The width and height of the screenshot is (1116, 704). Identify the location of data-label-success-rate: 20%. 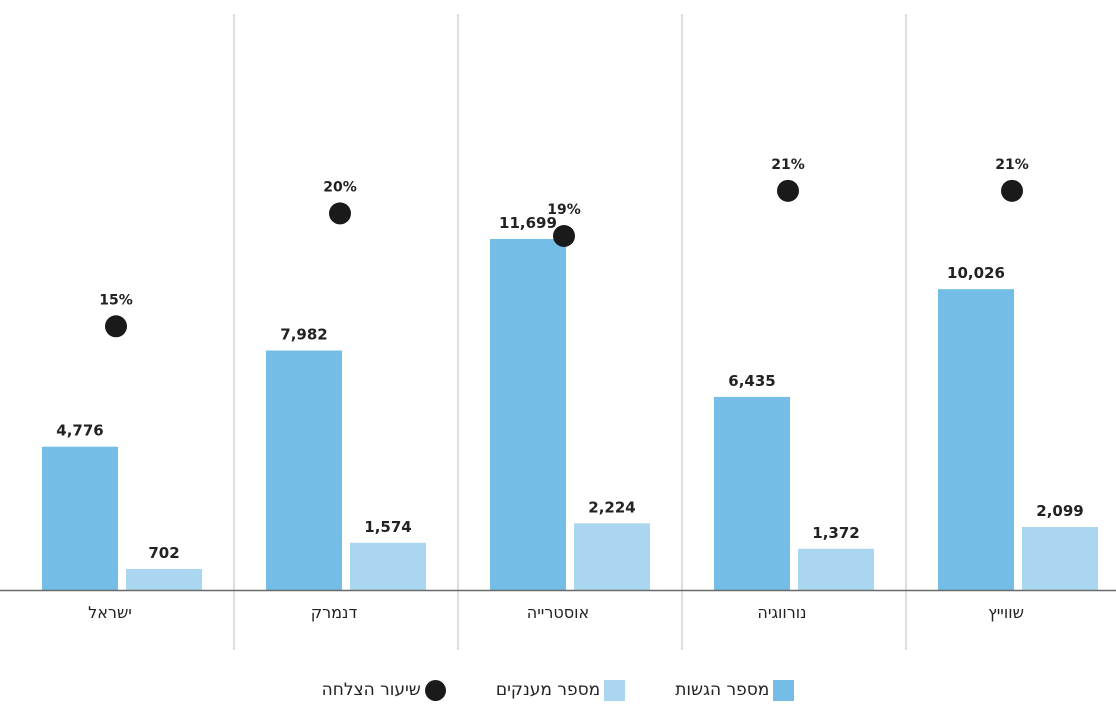
(340, 187).